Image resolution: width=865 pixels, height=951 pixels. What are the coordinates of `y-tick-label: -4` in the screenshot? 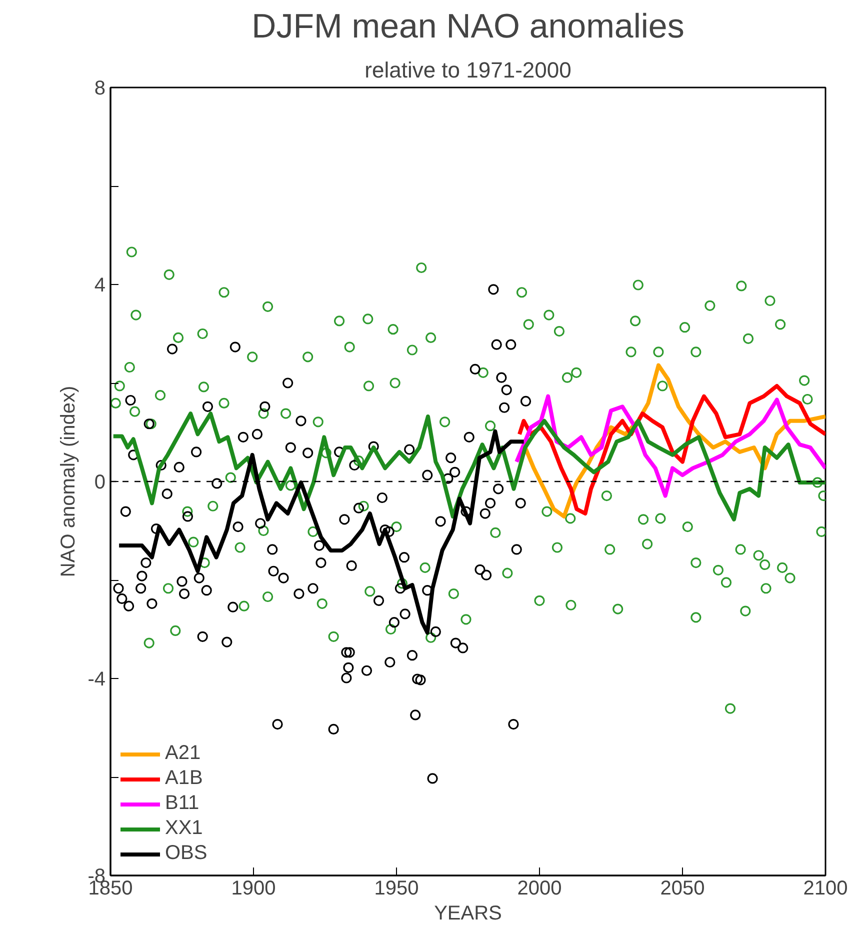 It's located at (97, 679).